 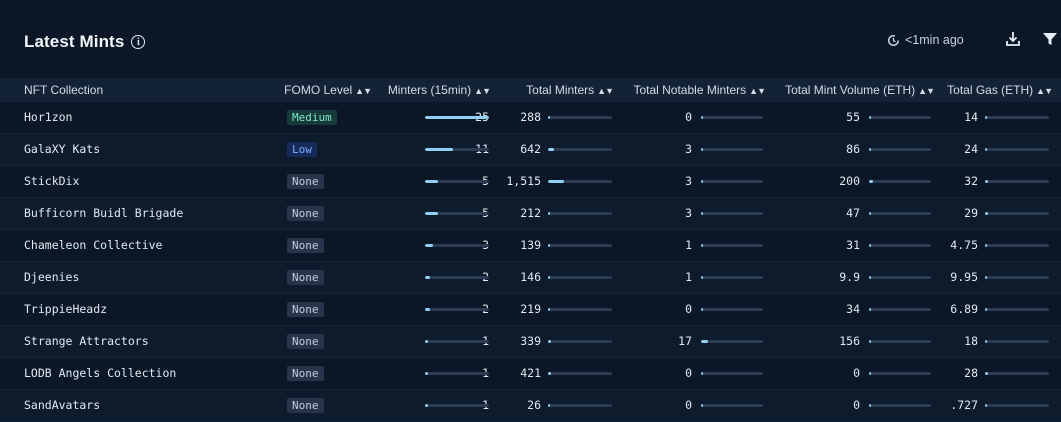 What do you see at coordinates (1050, 39) in the screenshot?
I see `filter-button` at bounding box center [1050, 39].